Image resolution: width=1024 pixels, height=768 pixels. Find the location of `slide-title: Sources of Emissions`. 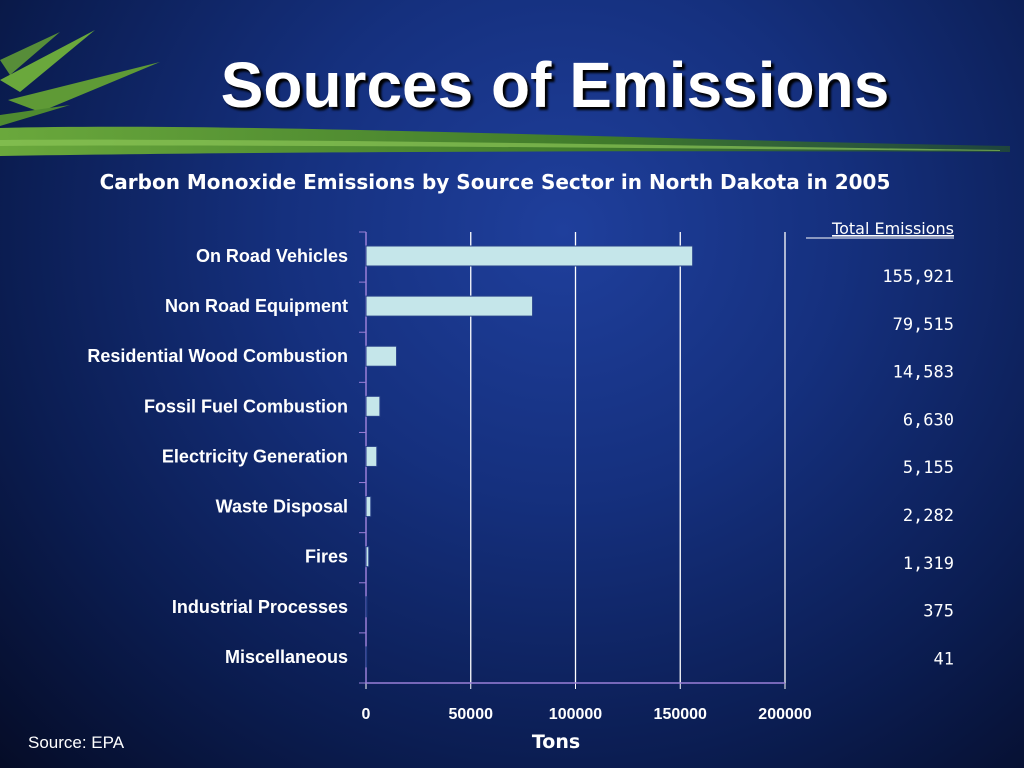

slide-title: Sources of Emissions is located at coordinates (555, 85).